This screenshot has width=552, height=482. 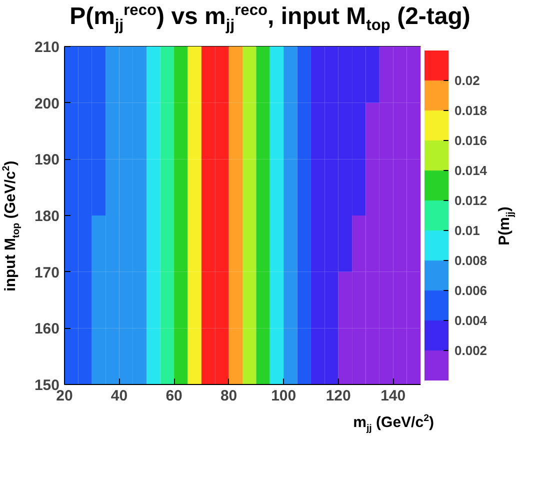 I want to click on x-tick-label: 140, so click(x=393, y=396).